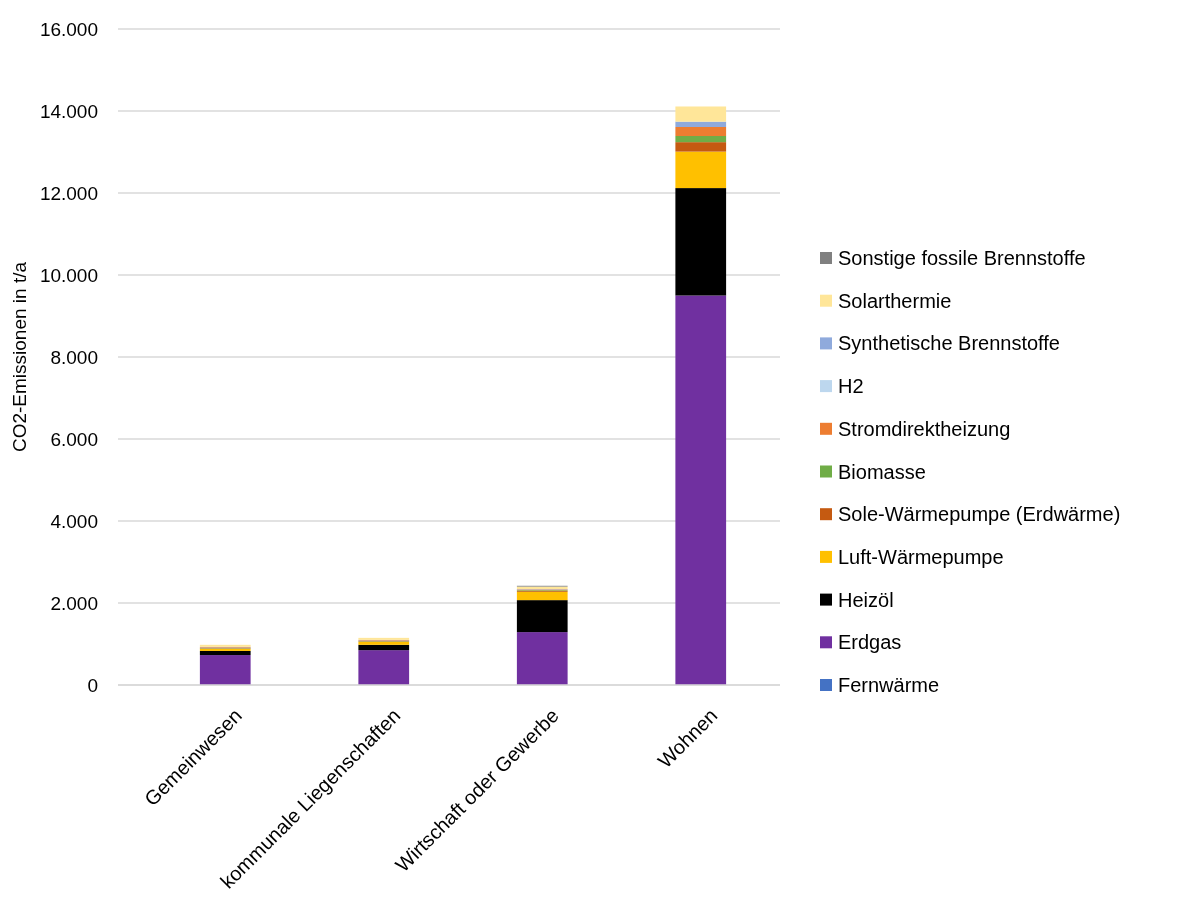 The image size is (1178, 918). What do you see at coordinates (895, 300) in the screenshot?
I see `legend-label: Solarthermie` at bounding box center [895, 300].